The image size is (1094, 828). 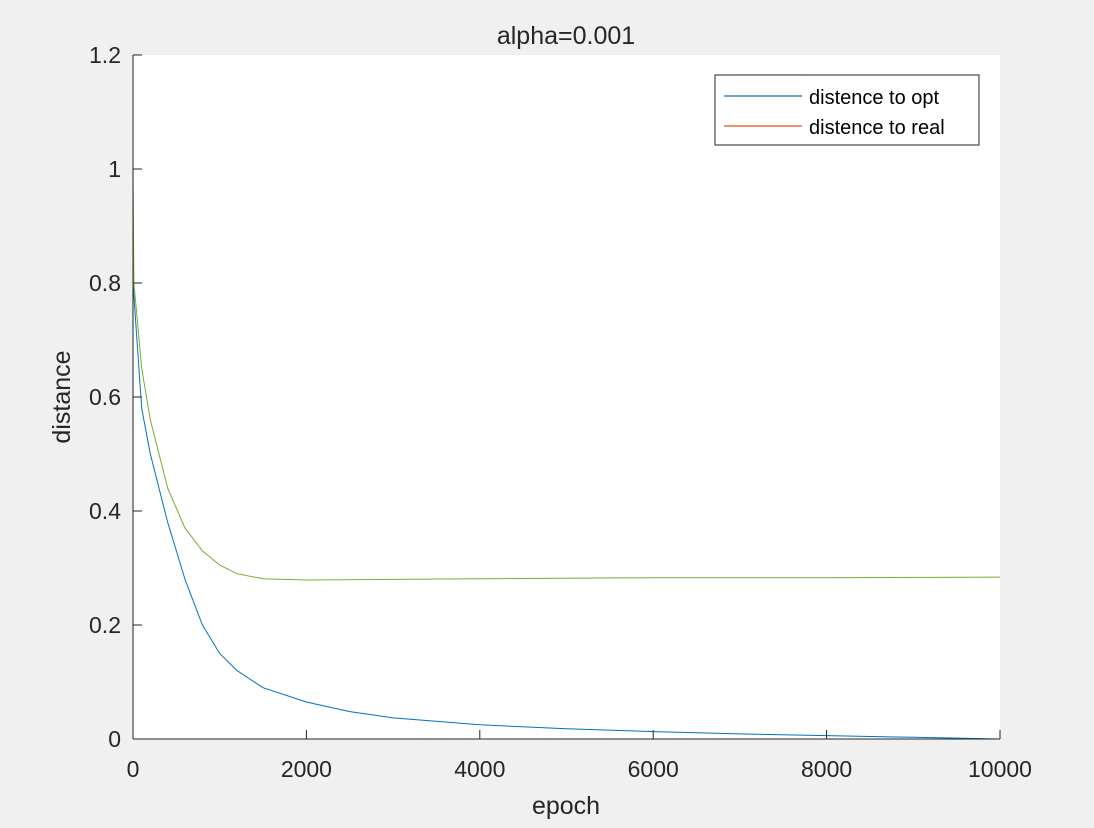 What do you see at coordinates (653, 769) in the screenshot?
I see `x-tick-label: 6000` at bounding box center [653, 769].